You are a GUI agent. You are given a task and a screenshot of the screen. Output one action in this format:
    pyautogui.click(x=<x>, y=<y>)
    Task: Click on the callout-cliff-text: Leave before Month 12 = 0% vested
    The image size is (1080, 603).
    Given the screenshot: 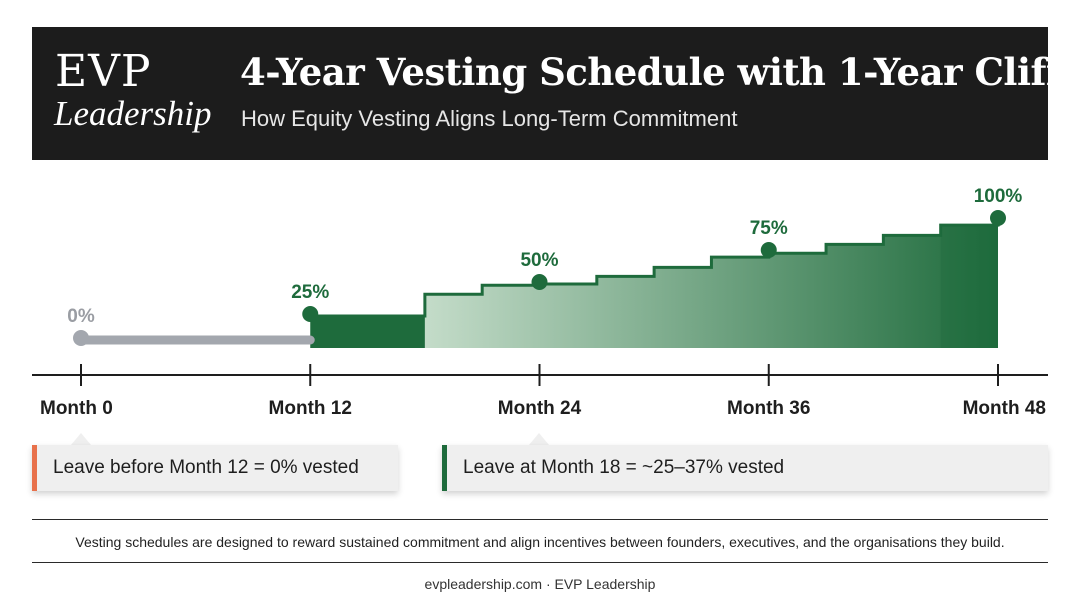 What is the action you would take?
    pyautogui.click(x=206, y=467)
    